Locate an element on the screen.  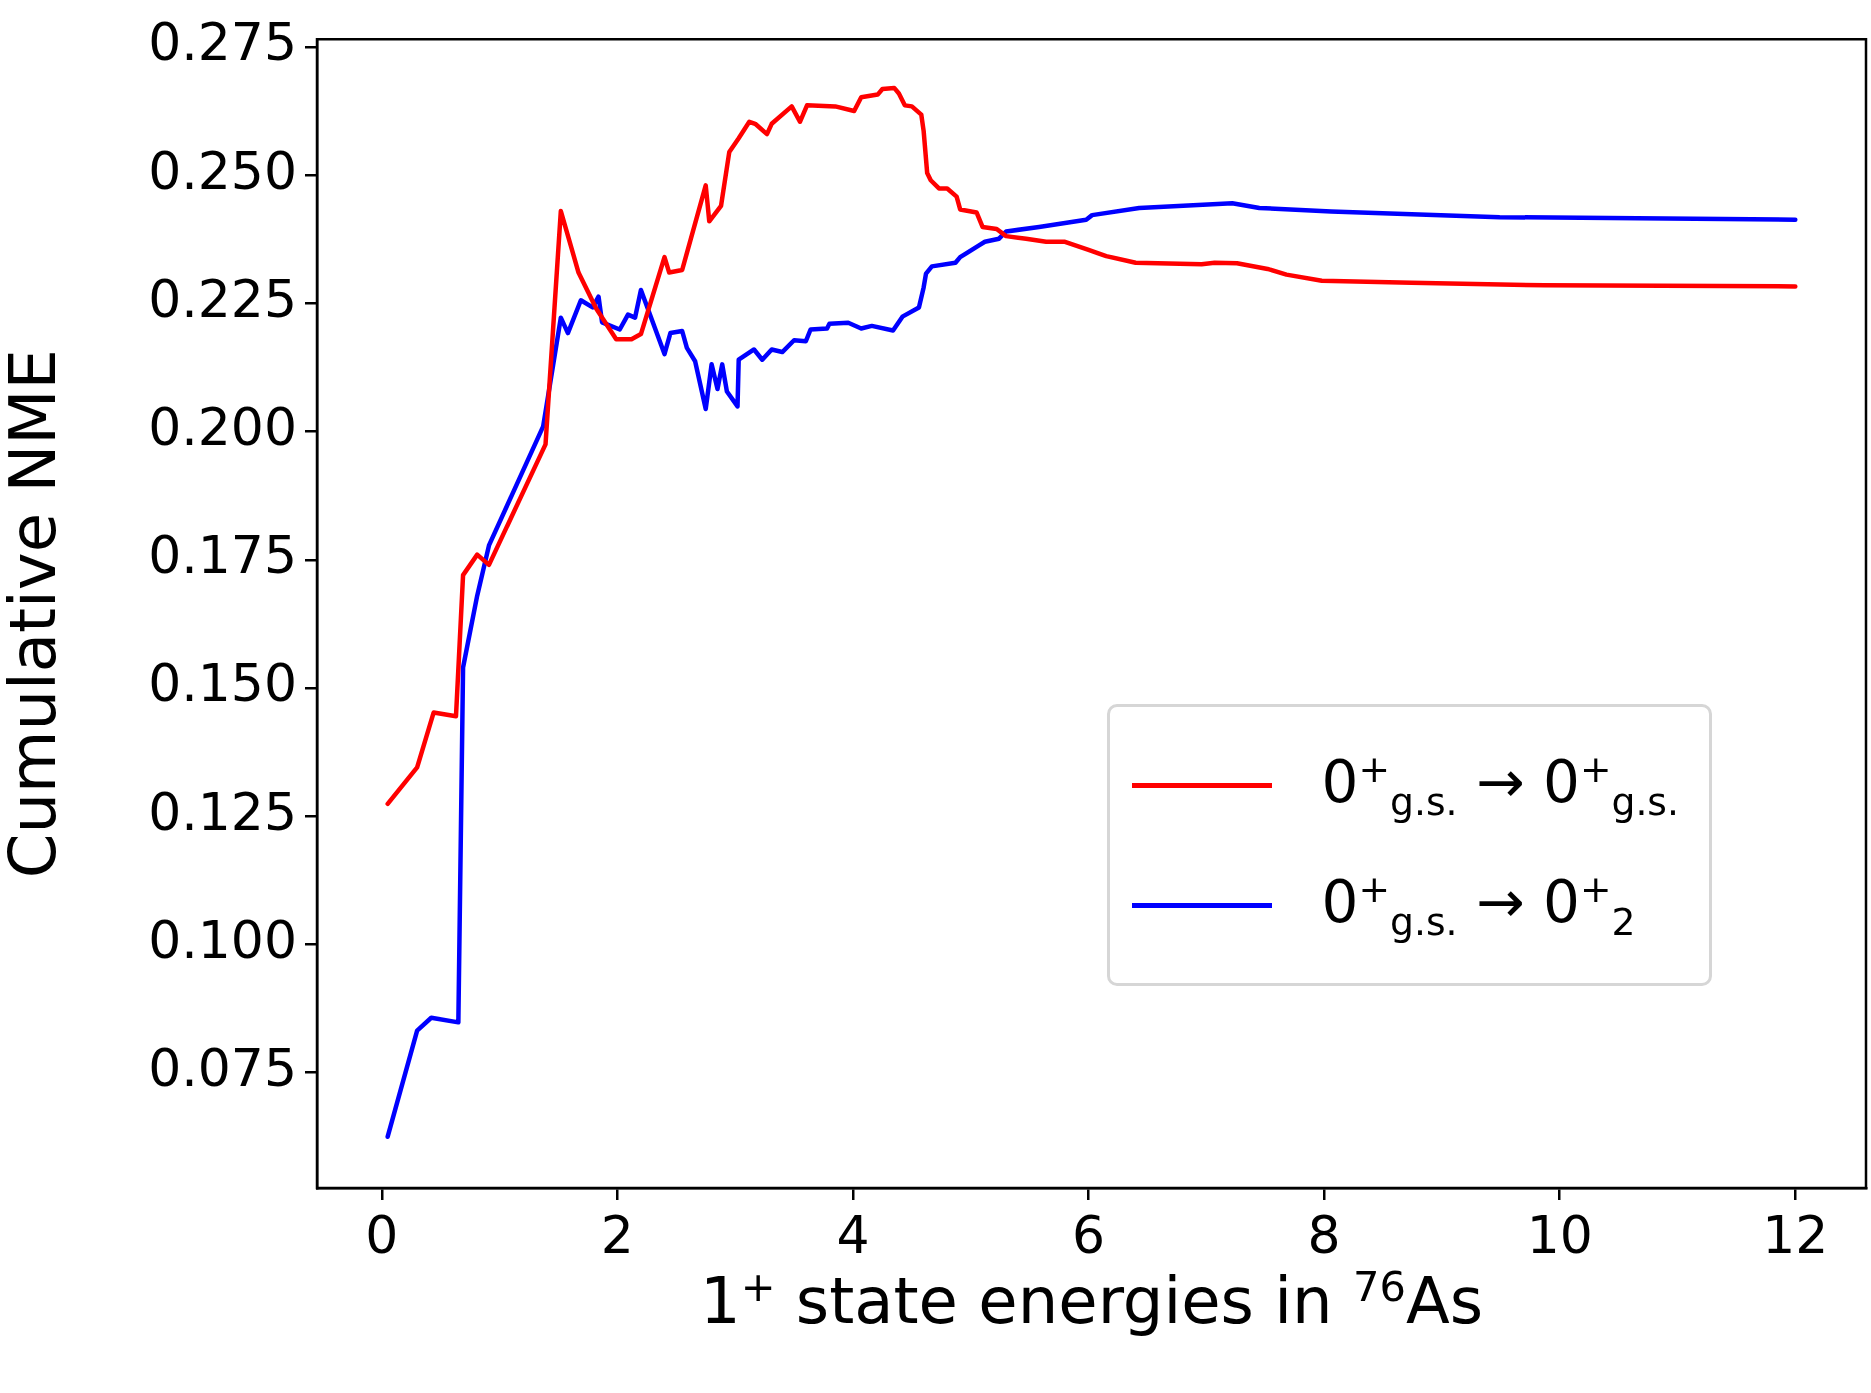
y-tick-label: 0.275 is located at coordinates (222, 42).